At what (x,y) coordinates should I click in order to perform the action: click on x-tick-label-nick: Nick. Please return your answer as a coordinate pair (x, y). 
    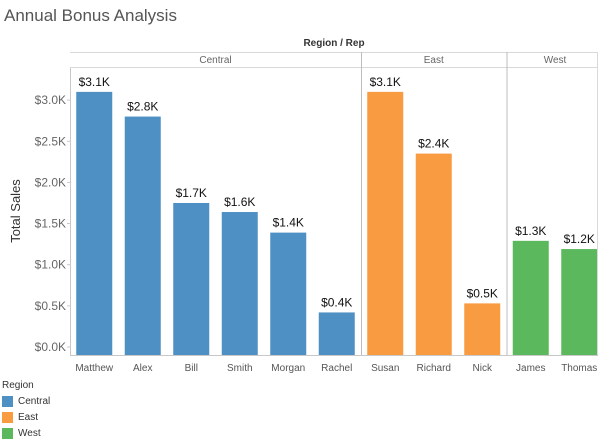
    Looking at the image, I should click on (483, 368).